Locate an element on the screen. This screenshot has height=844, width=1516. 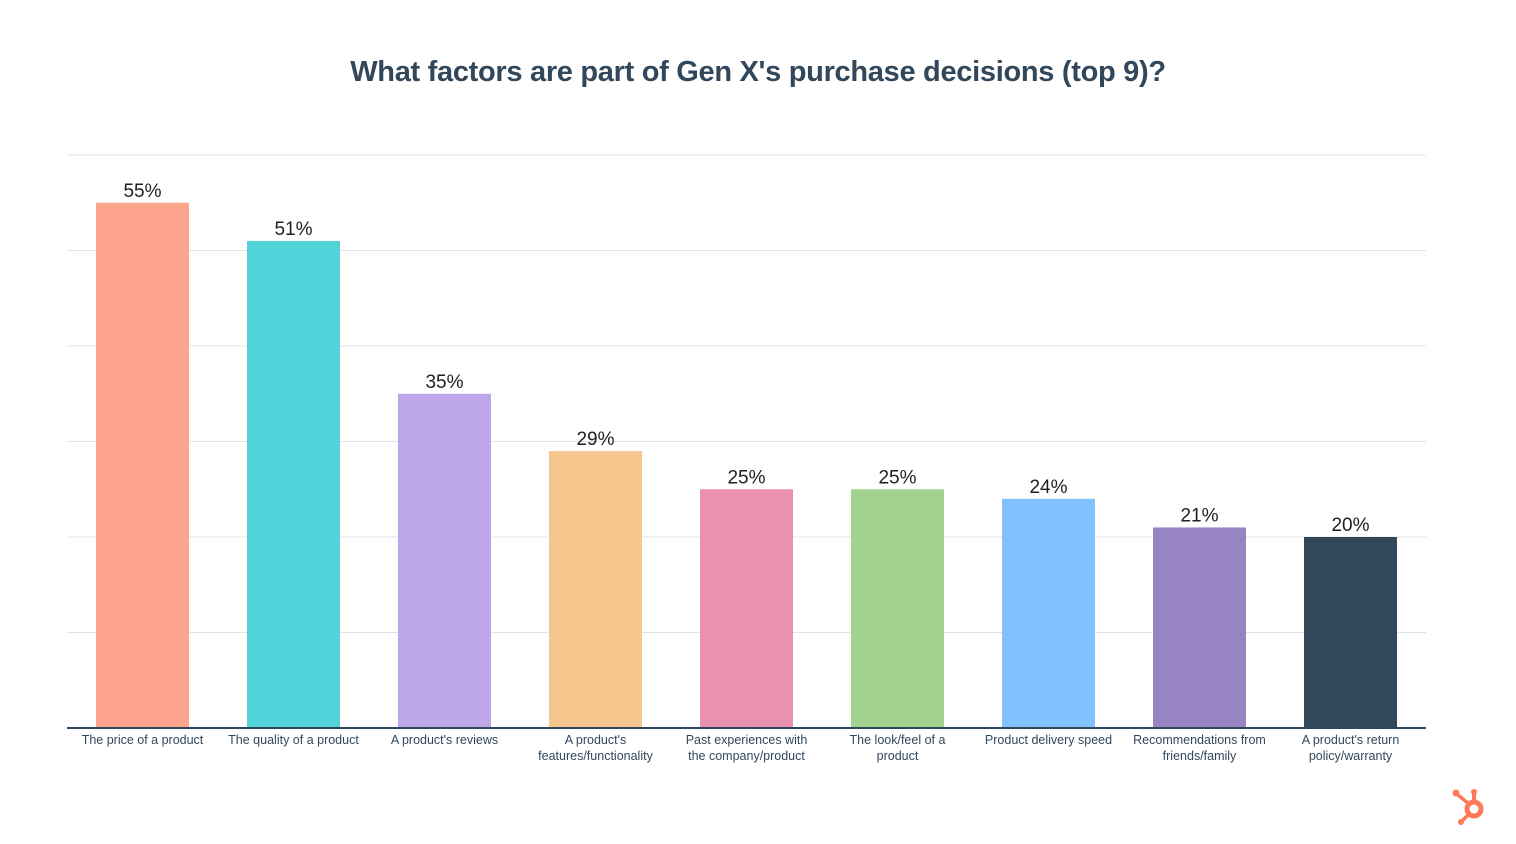
tick-label: The look/feel of a product is located at coordinates (898, 748).